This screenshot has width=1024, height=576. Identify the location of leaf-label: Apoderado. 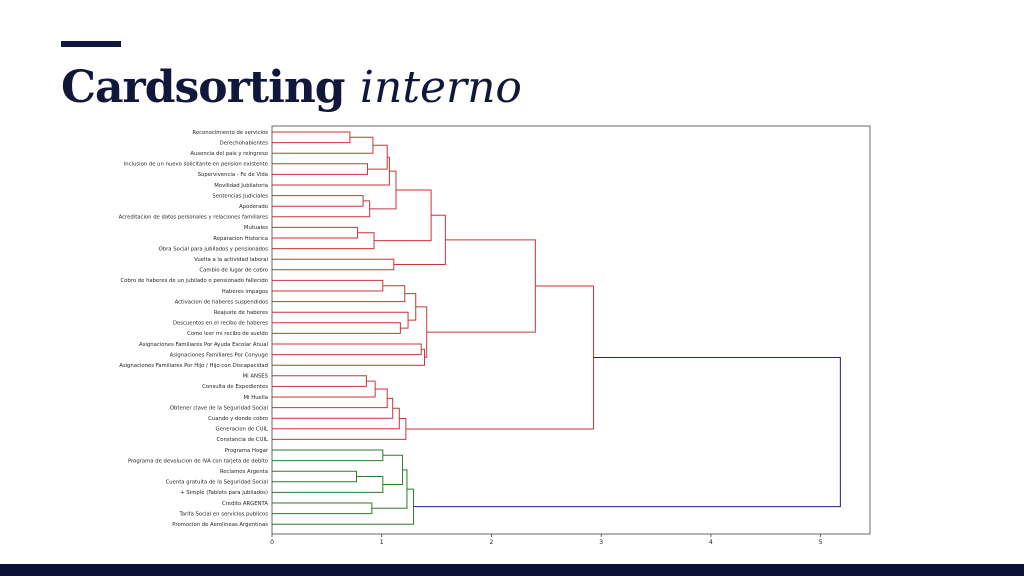
(253, 207).